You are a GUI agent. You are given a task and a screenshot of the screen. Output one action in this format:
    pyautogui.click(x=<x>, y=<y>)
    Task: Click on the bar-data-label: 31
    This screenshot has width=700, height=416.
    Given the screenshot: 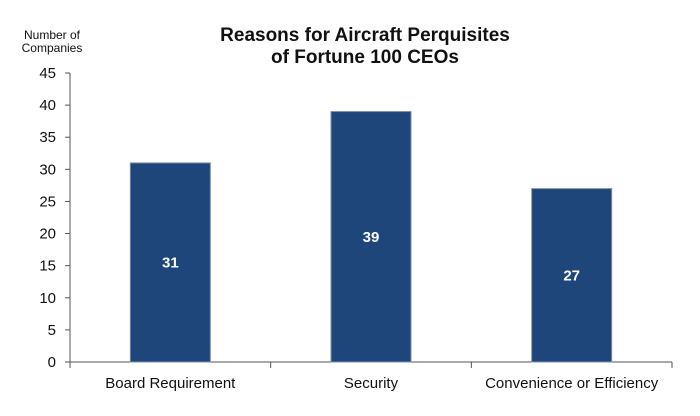 What is the action you would take?
    pyautogui.click(x=170, y=262)
    